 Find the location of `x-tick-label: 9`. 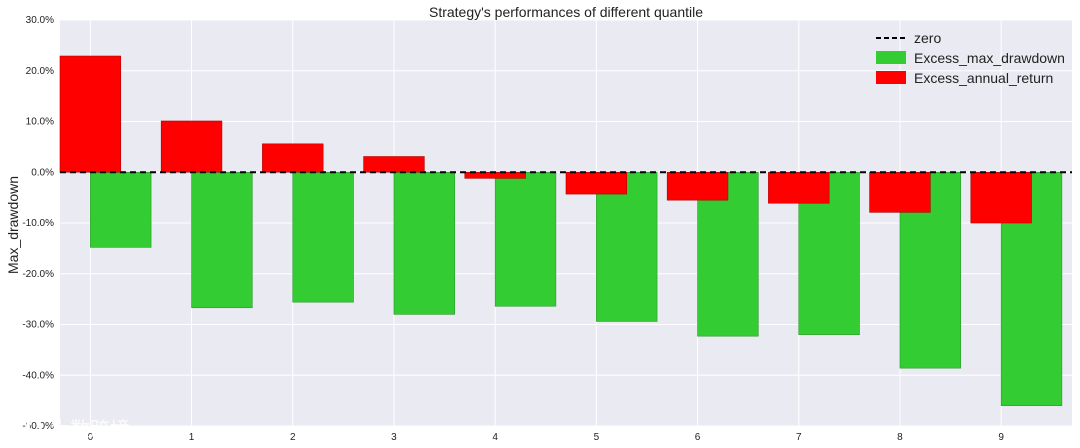

x-tick-label: 9 is located at coordinates (1001, 437).